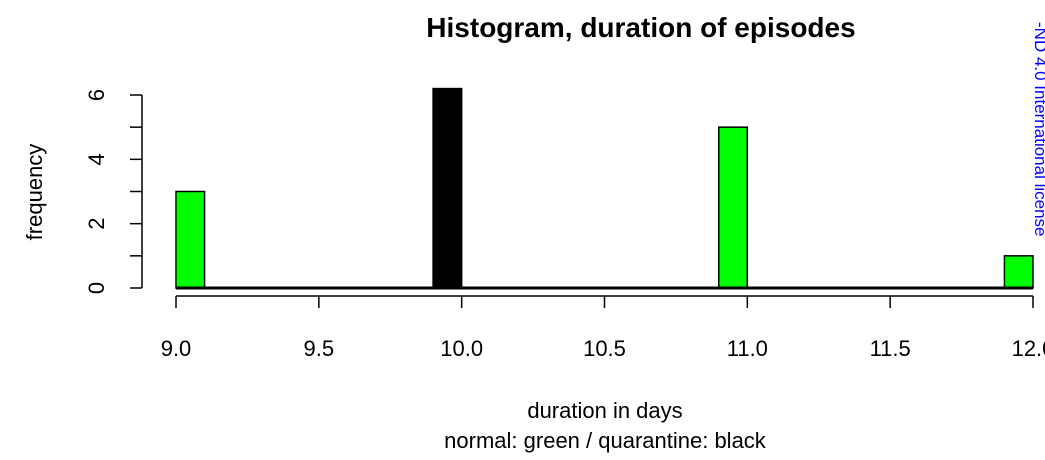  Describe the element at coordinates (96, 95) in the screenshot. I see `y-tick-label: 6` at that location.